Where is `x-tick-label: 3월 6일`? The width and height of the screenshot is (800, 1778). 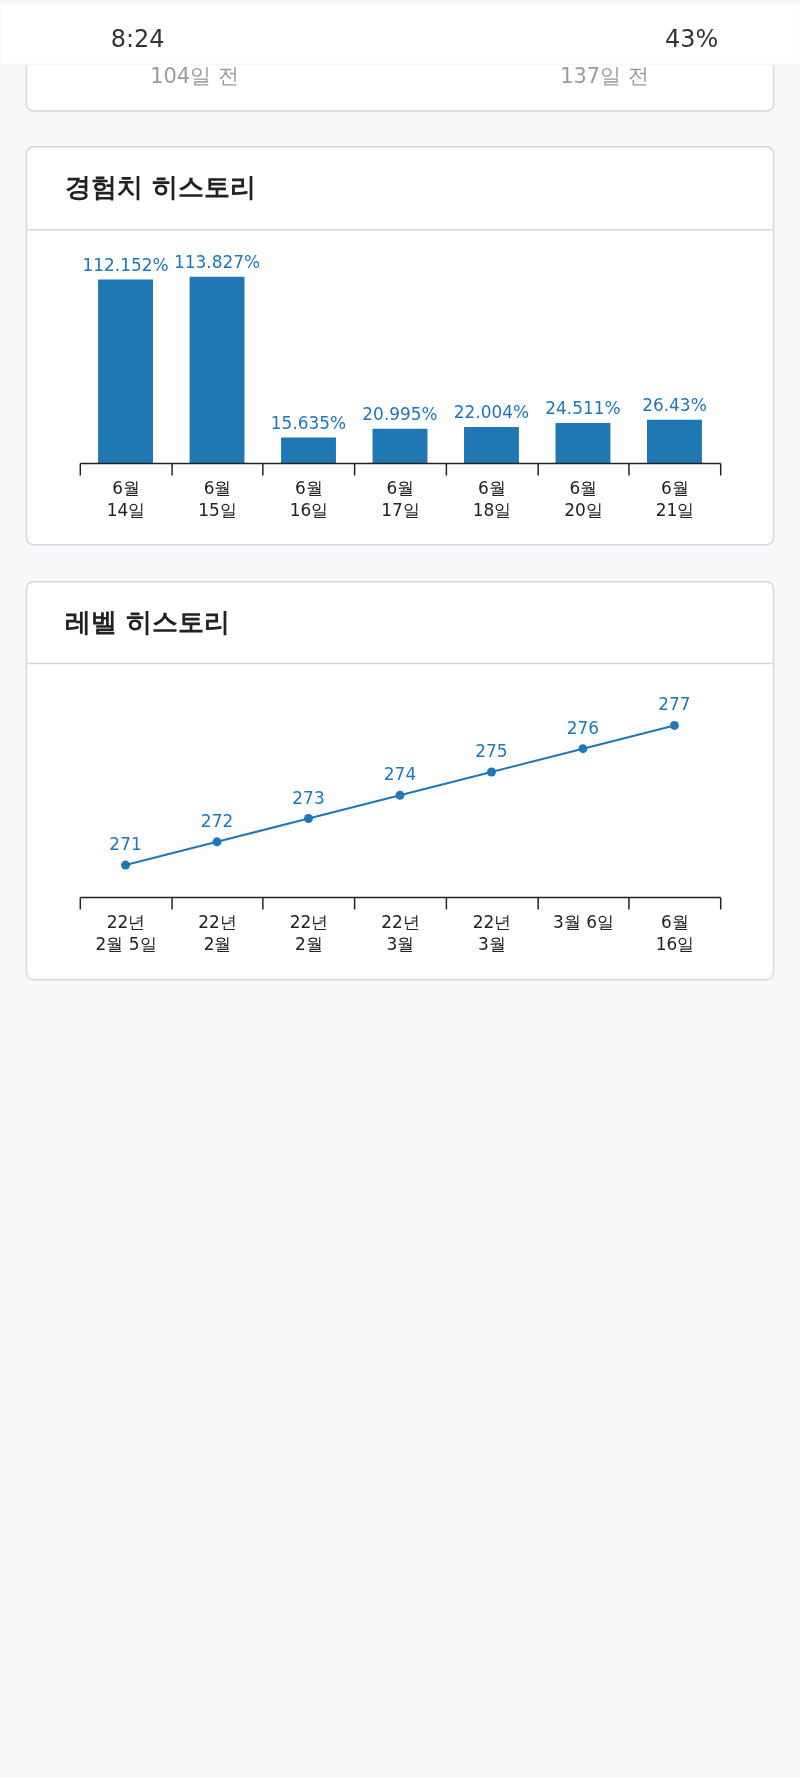 x-tick-label: 3월 6일 is located at coordinates (583, 922).